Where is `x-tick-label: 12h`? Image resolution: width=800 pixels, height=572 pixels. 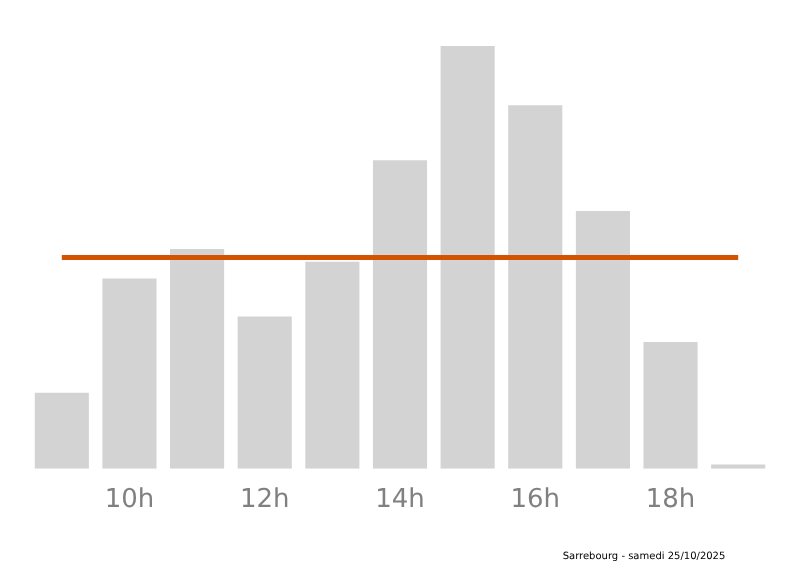
x-tick-label: 12h is located at coordinates (264, 500).